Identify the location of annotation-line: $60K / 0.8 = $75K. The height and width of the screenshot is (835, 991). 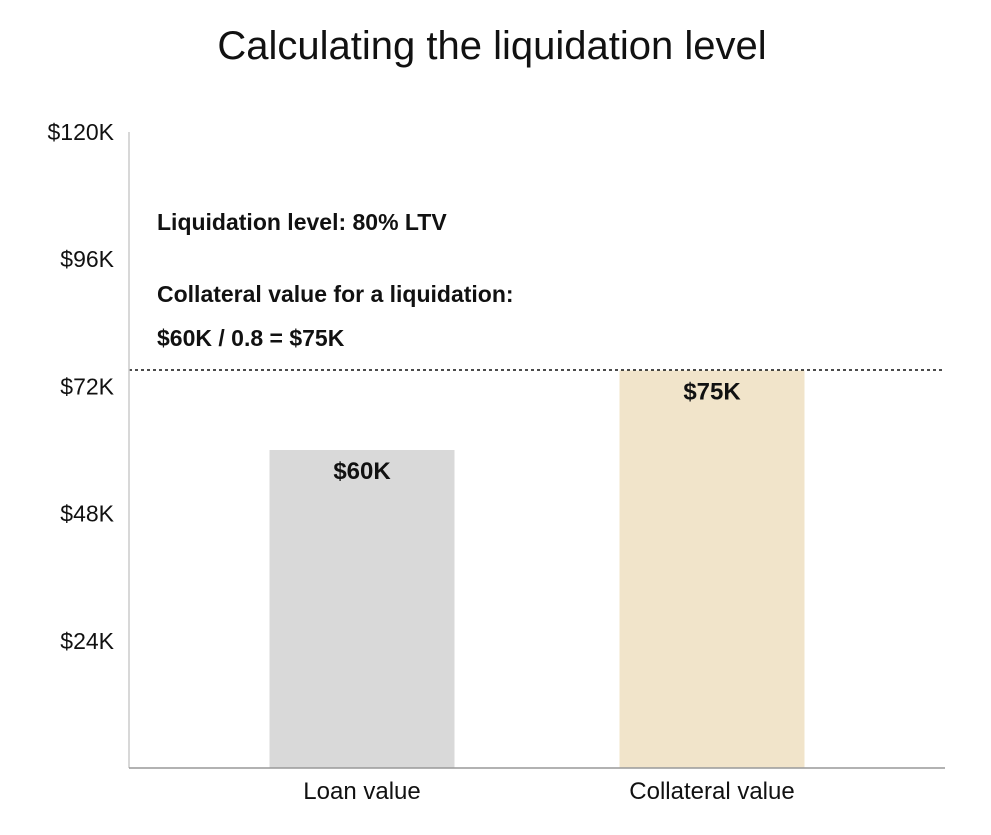
(251, 338).